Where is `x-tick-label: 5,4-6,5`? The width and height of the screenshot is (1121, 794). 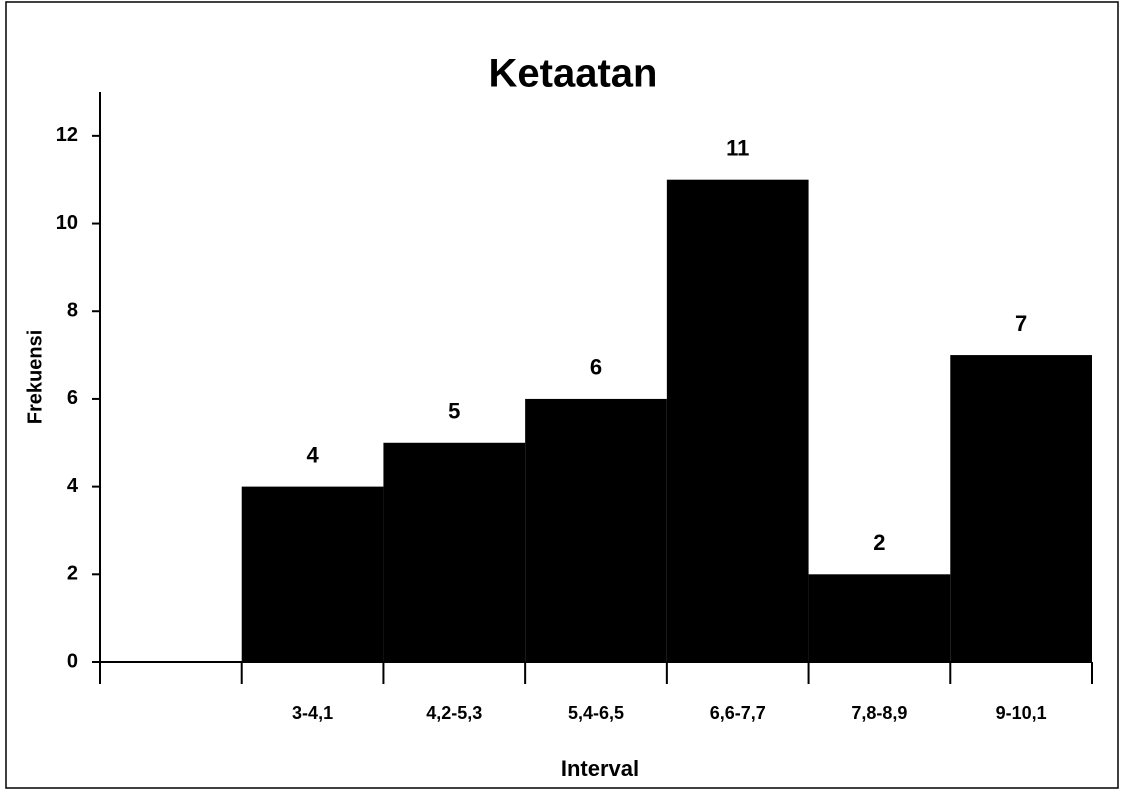
x-tick-label: 5,4-6,5 is located at coordinates (596, 713).